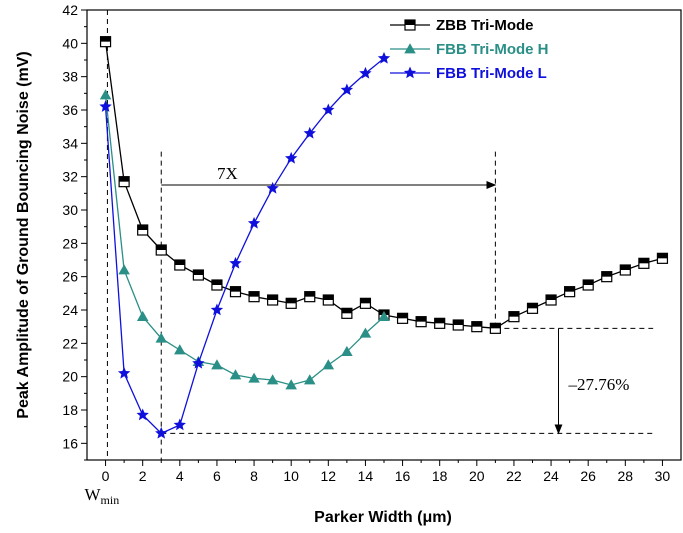 The height and width of the screenshot is (533, 683). Describe the element at coordinates (485, 25) in the screenshot. I see `legend-label: ZBB Tri-Mode` at that location.